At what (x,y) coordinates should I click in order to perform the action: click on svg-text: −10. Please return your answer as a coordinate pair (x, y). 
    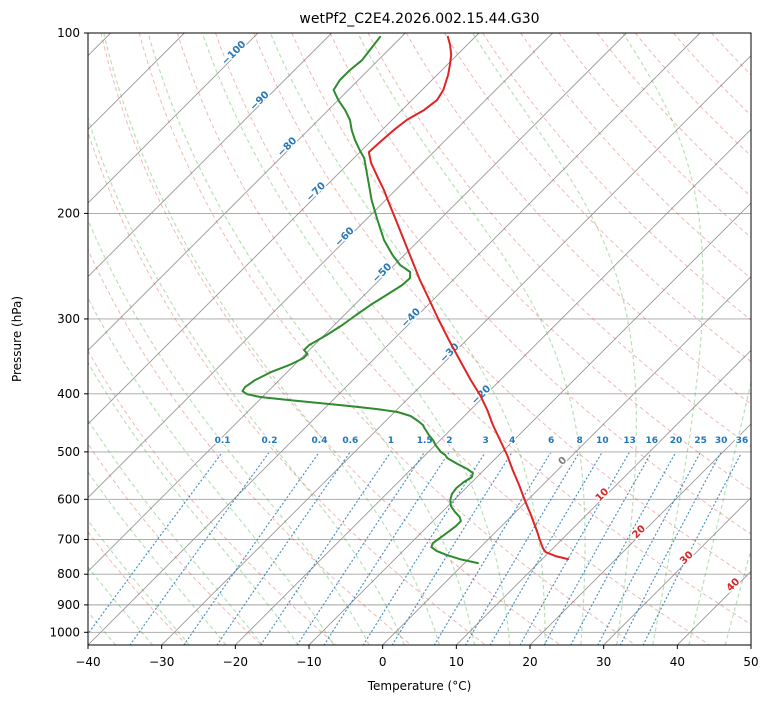
    Looking at the image, I should click on (308, 662).